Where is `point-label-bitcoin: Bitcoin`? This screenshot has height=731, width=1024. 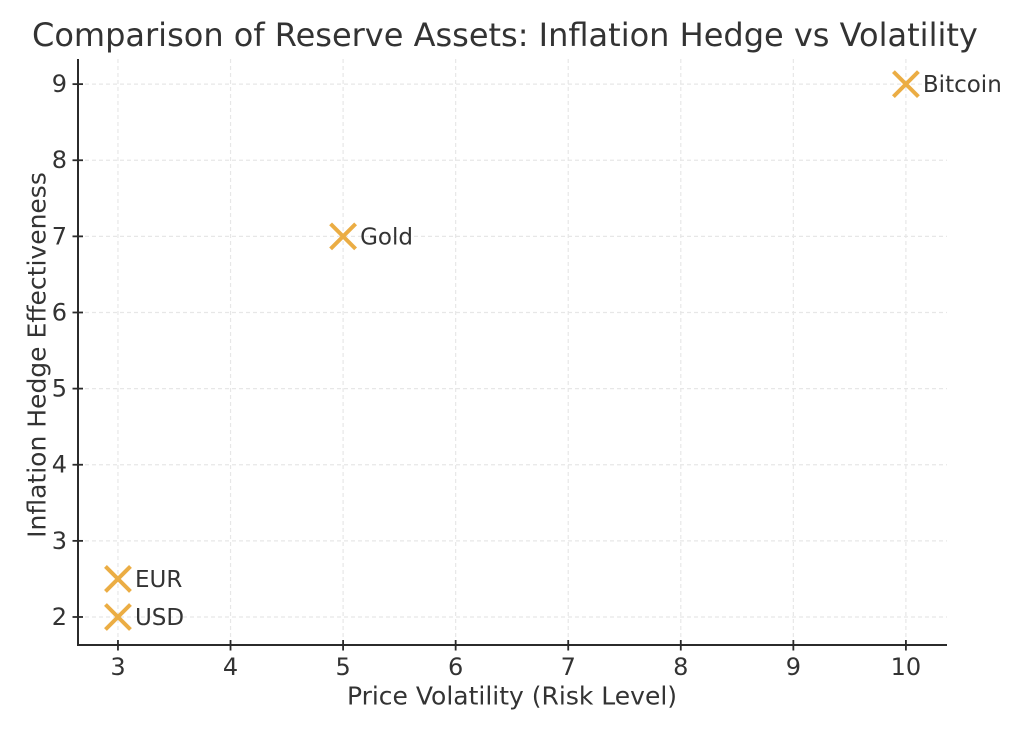
point-label-bitcoin: Bitcoin is located at coordinates (962, 85).